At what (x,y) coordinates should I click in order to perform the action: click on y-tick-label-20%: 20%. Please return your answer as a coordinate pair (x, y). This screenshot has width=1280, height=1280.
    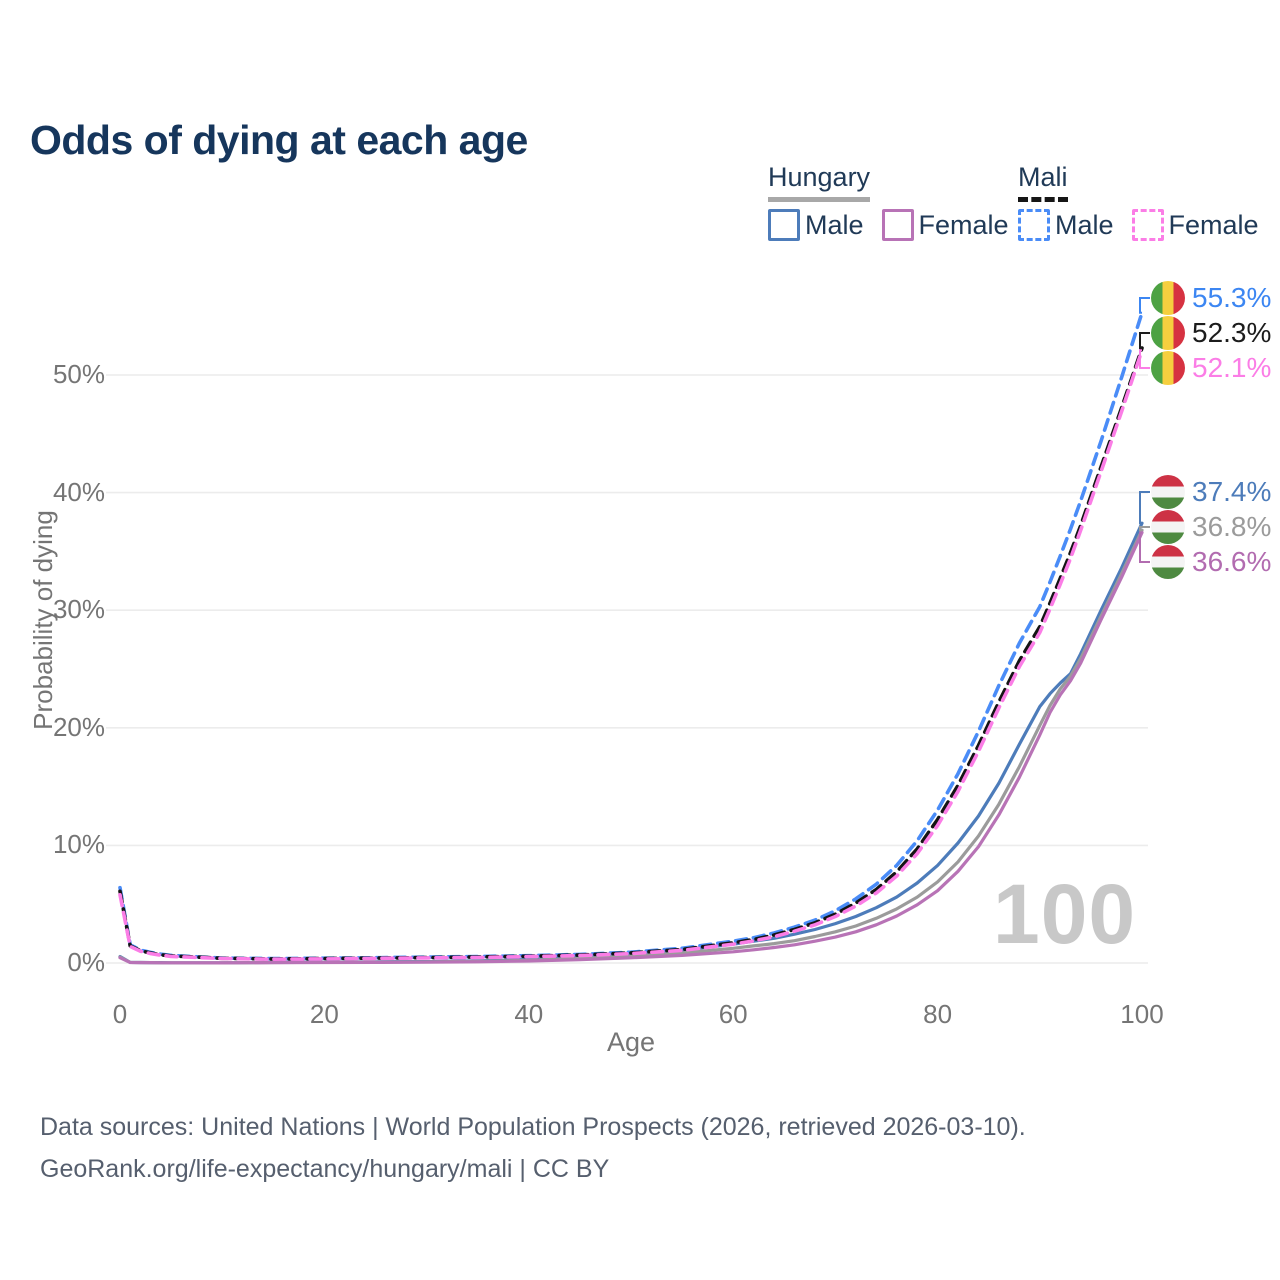
    Looking at the image, I should click on (78, 726).